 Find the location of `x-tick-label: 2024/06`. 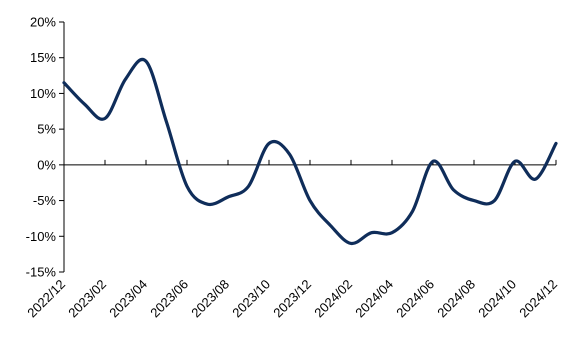

x-tick-label: 2024/06 is located at coordinates (415, 299).